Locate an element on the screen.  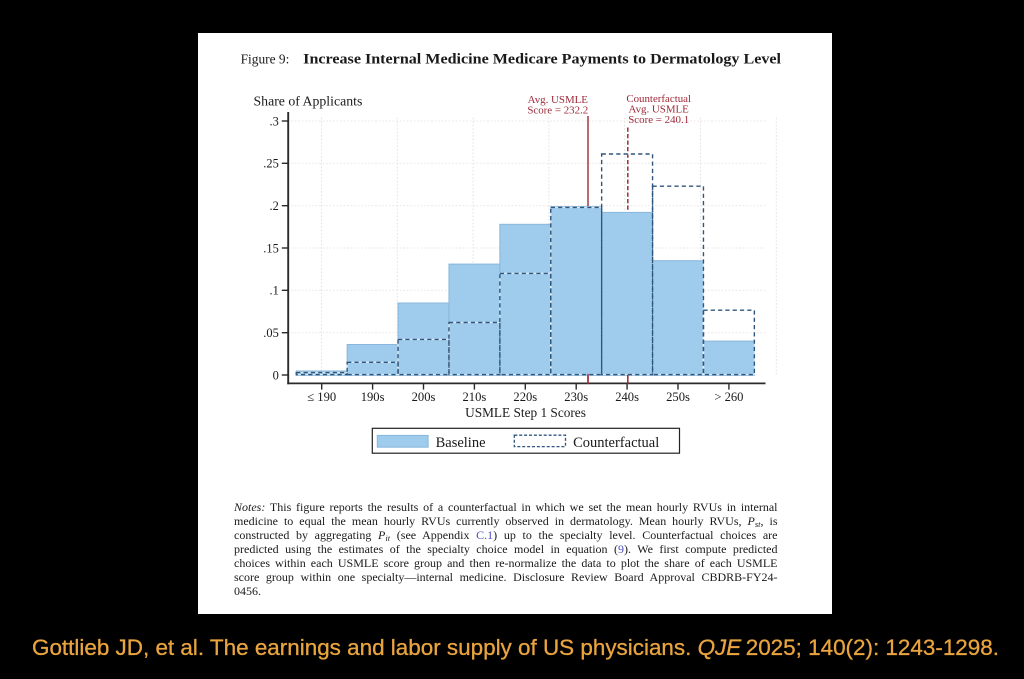
svg-text: .2 is located at coordinates (274, 206).